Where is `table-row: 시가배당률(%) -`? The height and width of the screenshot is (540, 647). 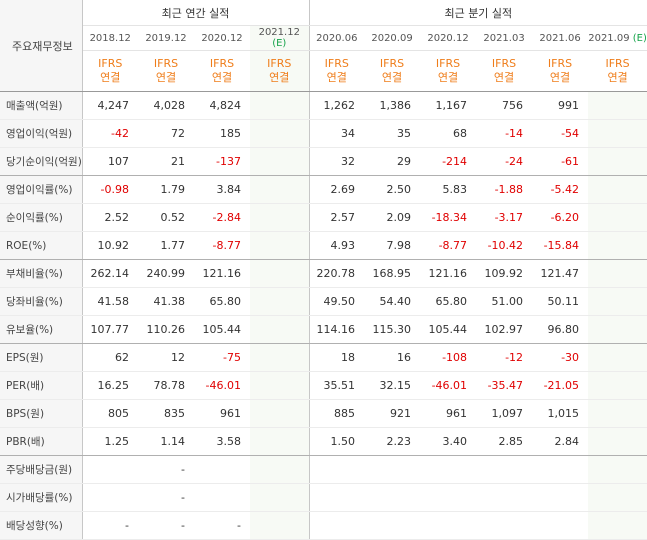
table-row: 시가배당률(%) - is located at coordinates (323, 497).